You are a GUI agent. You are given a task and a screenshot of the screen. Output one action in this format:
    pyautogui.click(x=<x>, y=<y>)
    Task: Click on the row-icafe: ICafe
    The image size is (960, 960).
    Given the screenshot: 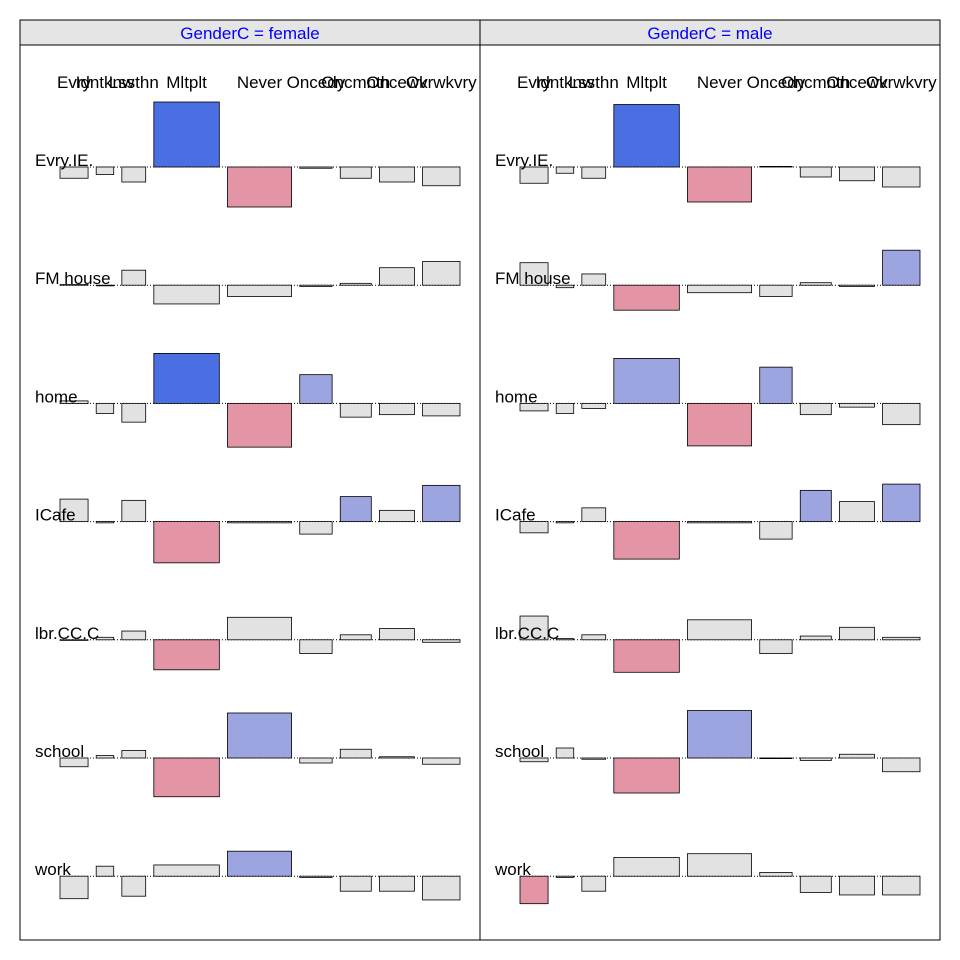 What is the action you would take?
    pyautogui.click(x=708, y=521)
    